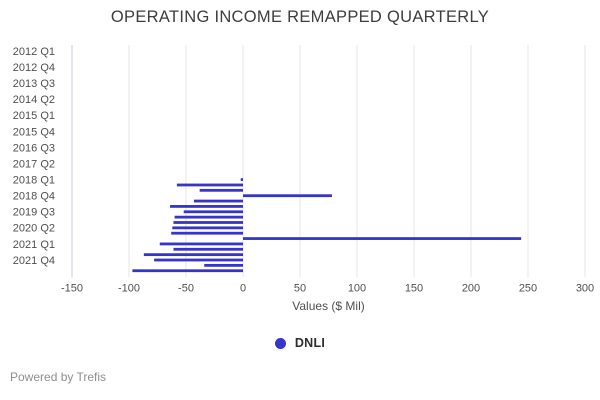  I want to click on bar-2019 Q3, so click(213, 212).